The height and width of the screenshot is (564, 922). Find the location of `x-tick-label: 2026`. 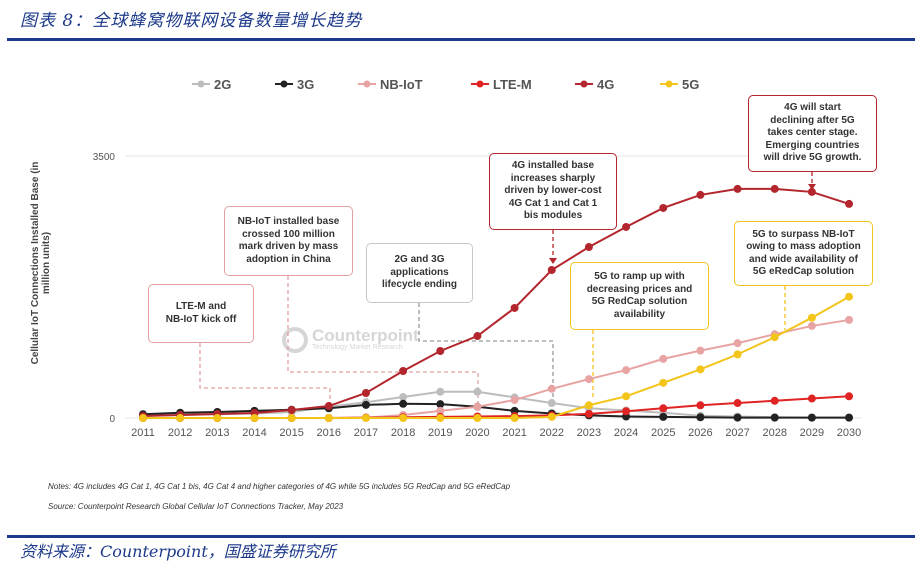

x-tick-label: 2026 is located at coordinates (700, 433).